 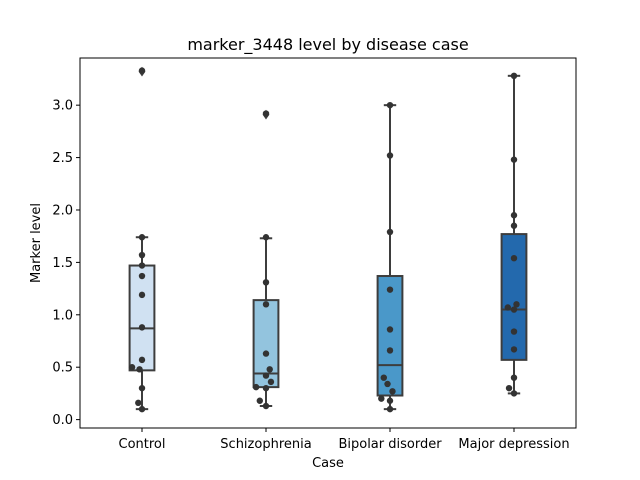 What do you see at coordinates (513, 444) in the screenshot?
I see `x-tick-label: Major depression` at bounding box center [513, 444].